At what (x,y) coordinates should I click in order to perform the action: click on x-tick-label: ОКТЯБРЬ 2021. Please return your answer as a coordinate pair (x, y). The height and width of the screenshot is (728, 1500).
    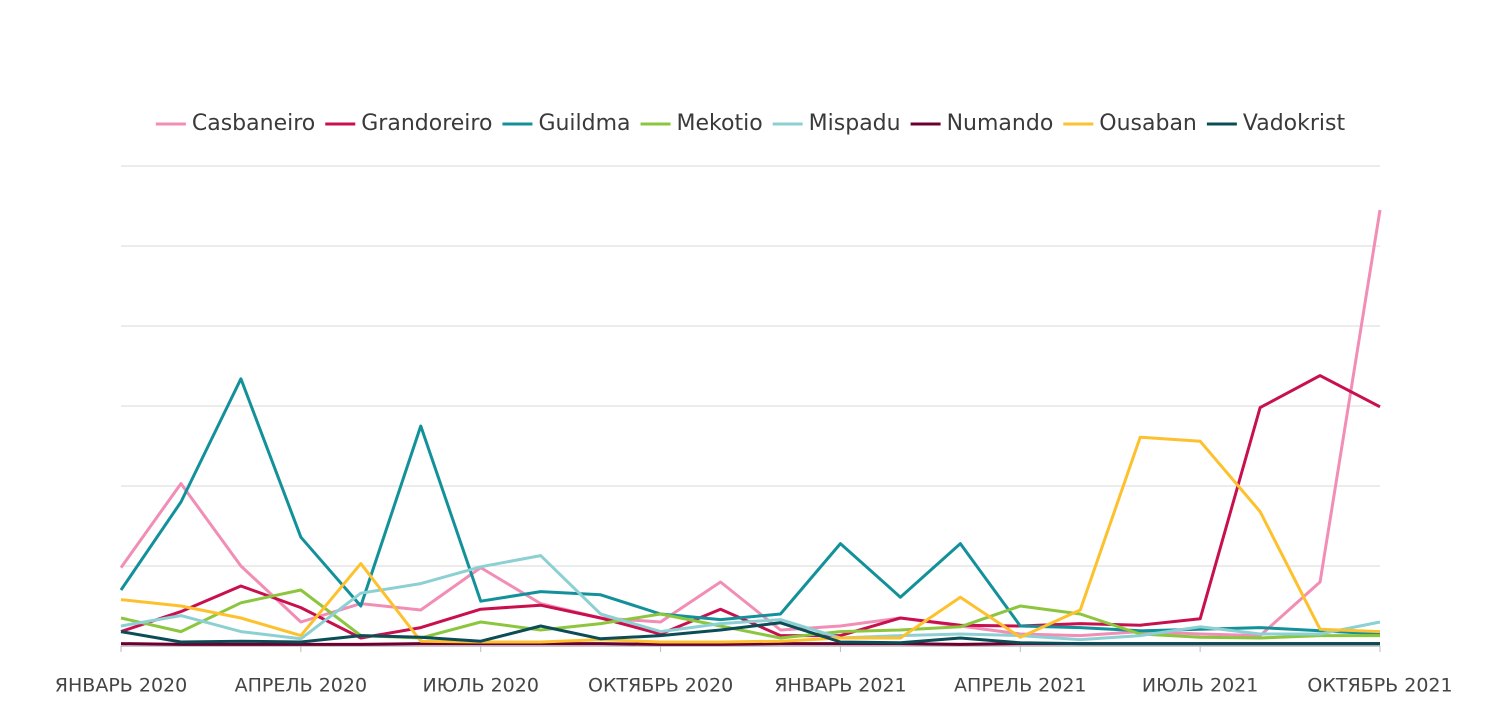
    Looking at the image, I should click on (1379, 686).